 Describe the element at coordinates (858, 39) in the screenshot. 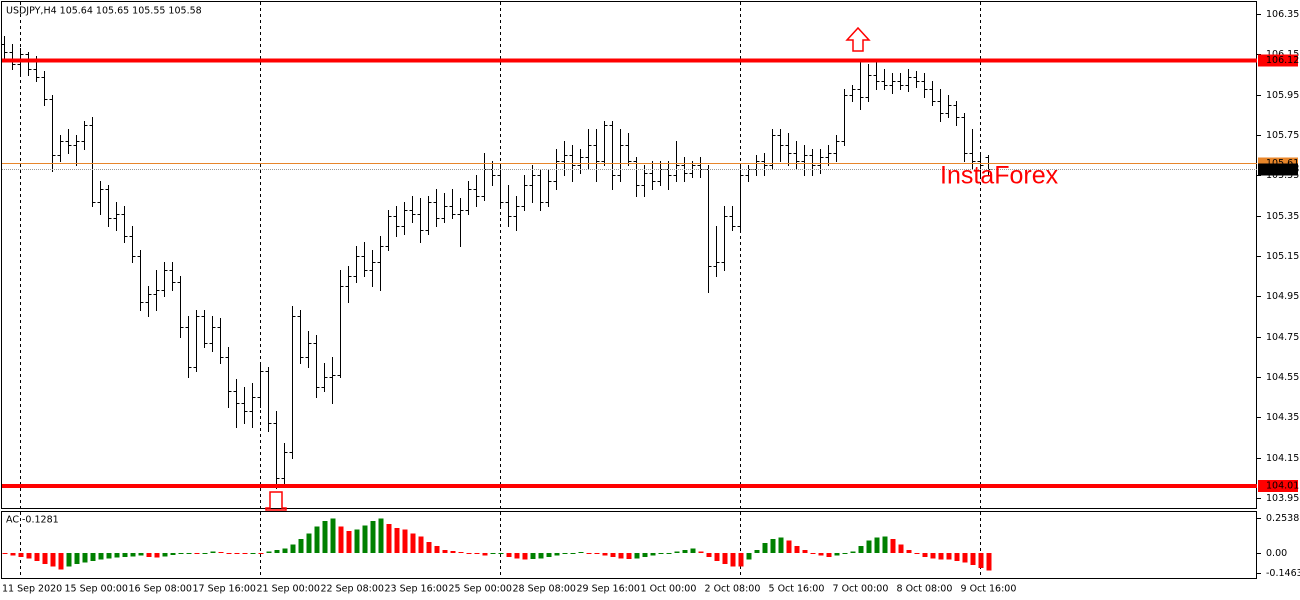

I see `up-arrow` at that location.